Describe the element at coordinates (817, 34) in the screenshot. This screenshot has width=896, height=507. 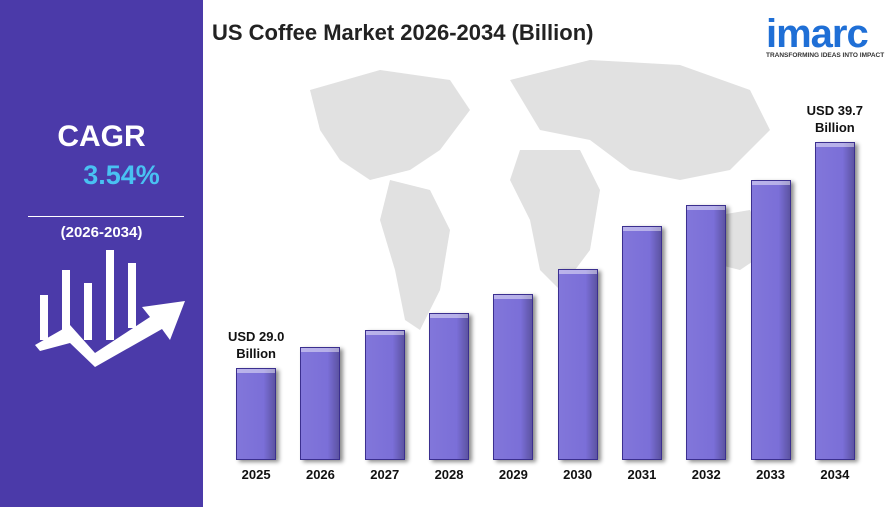
I see `logo: imarc` at that location.